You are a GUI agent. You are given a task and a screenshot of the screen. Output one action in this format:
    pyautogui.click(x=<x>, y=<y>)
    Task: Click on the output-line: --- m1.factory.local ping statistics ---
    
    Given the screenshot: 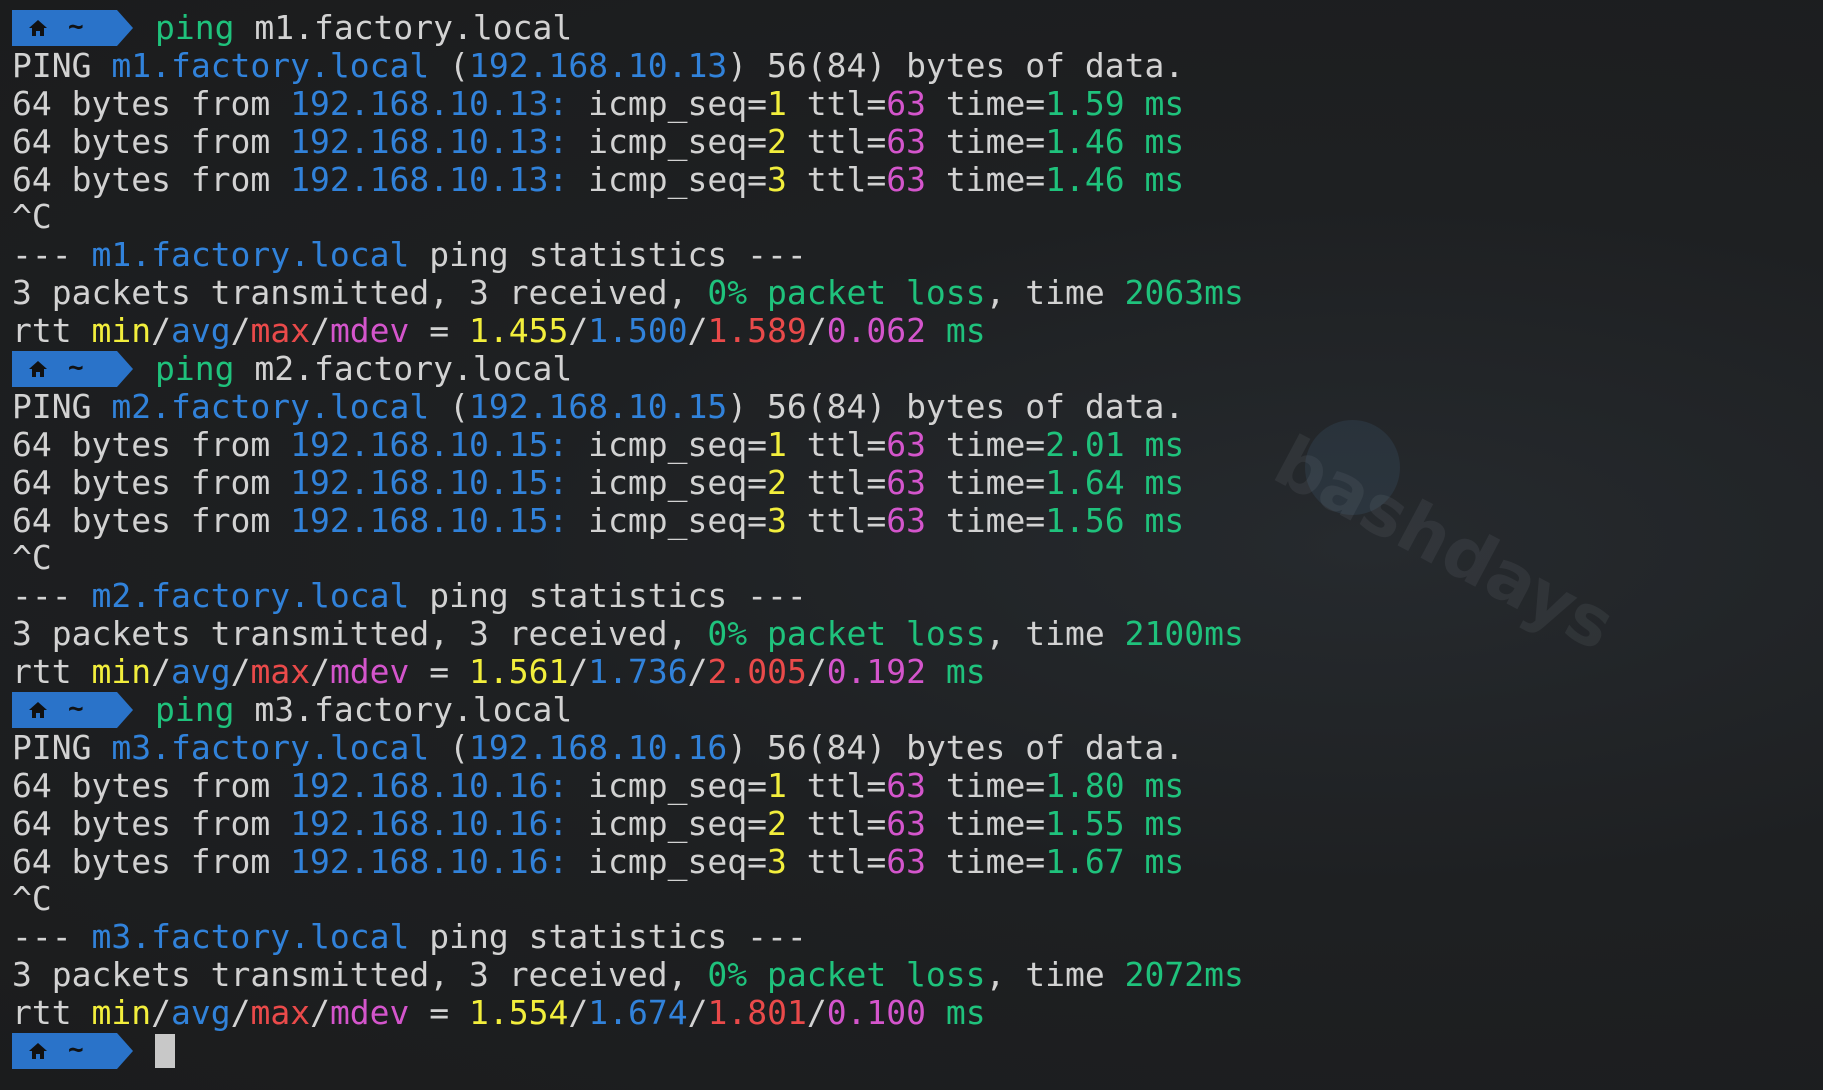 What is the action you would take?
    pyautogui.click(x=628, y=255)
    